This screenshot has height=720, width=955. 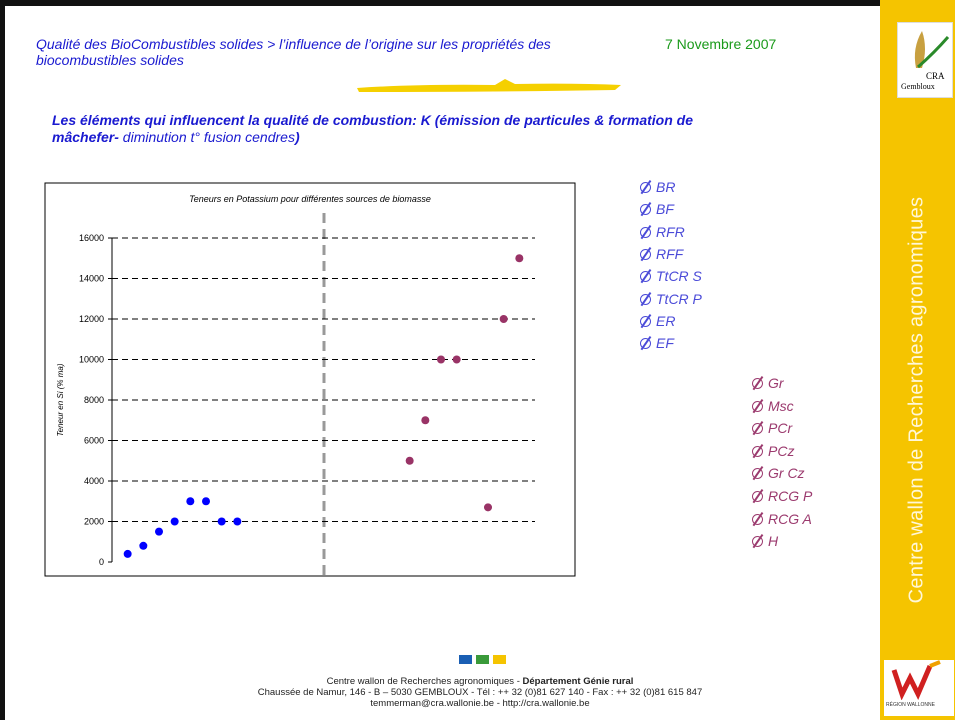 What do you see at coordinates (935, 76) in the screenshot?
I see `logo-text: CRA` at bounding box center [935, 76].